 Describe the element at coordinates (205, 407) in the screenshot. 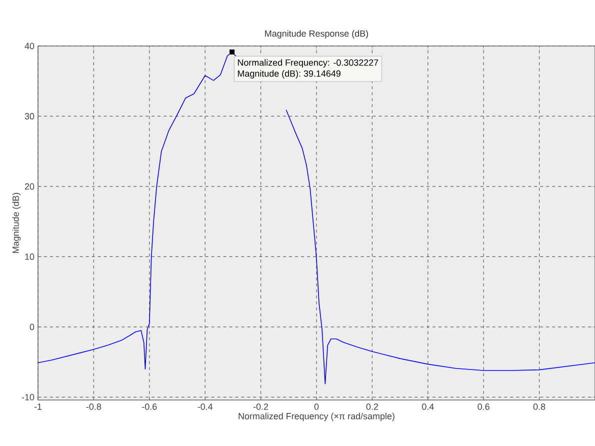

I see `x-tick-label: -0.4` at that location.